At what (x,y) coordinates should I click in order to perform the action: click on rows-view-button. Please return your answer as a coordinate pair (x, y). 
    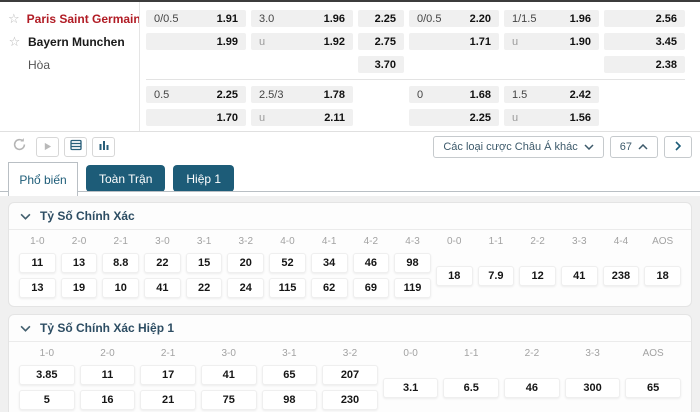
    Looking at the image, I should click on (75, 147).